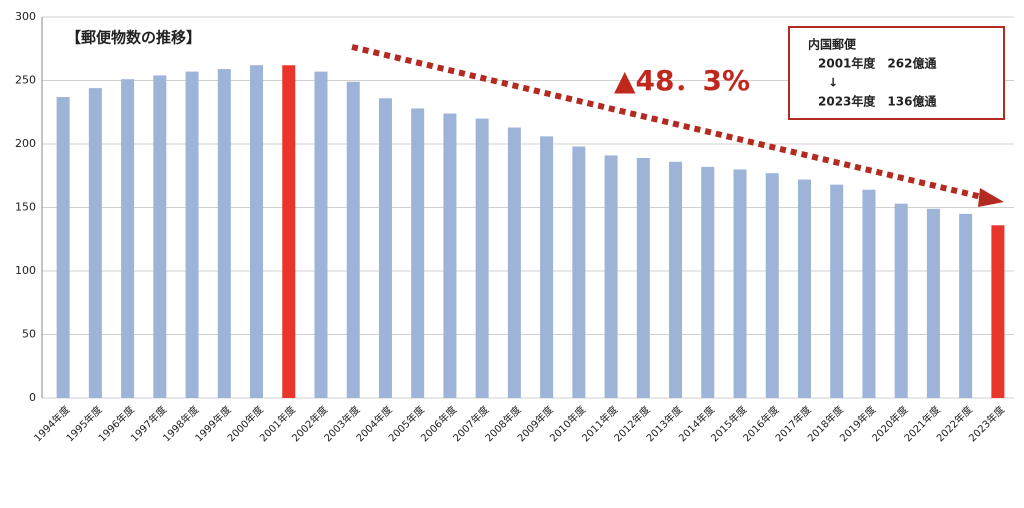 This screenshot has height=508, width=1024. What do you see at coordinates (25, 16) in the screenshot?
I see `y-tick-label: 300` at bounding box center [25, 16].